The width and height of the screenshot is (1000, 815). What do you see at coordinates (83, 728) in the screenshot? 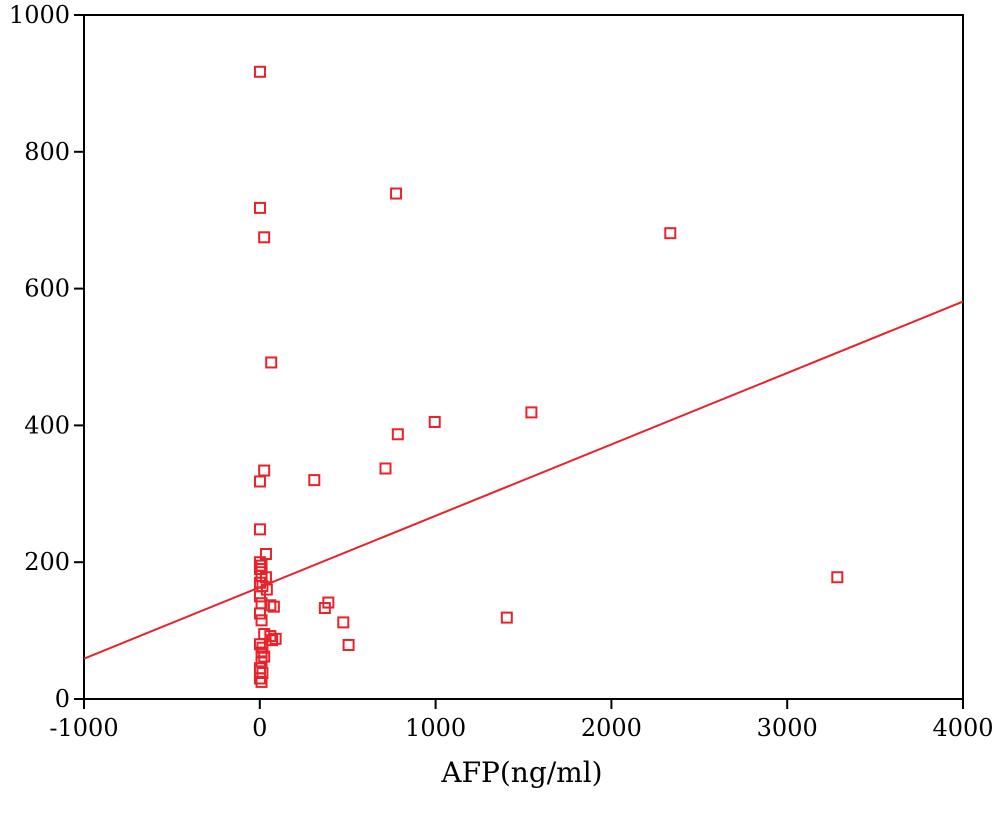
I see `x-tick-label: -1000` at bounding box center [83, 728].